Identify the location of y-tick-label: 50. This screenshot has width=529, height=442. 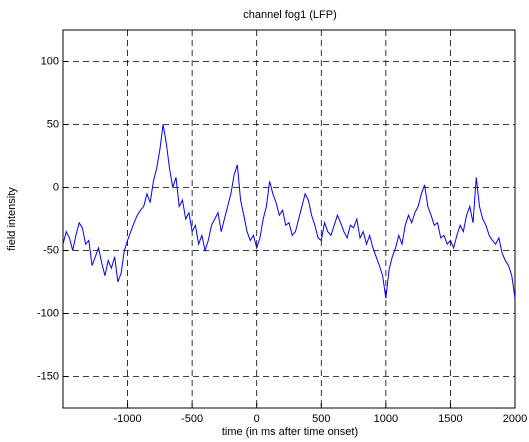
(53, 124).